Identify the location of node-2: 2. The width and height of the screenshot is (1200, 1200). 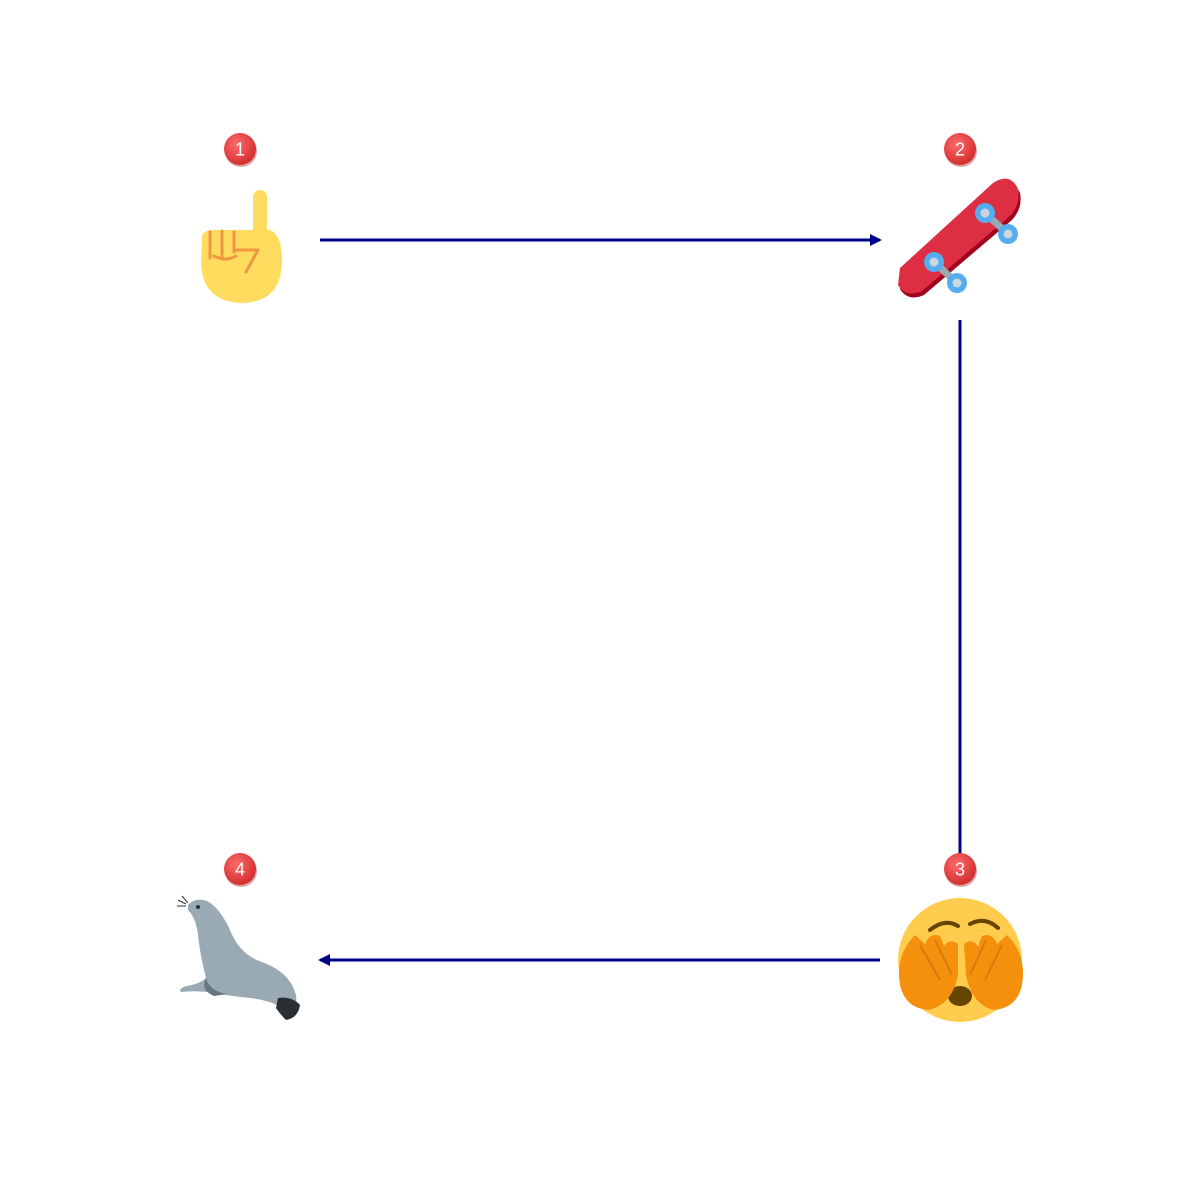
(959, 215).